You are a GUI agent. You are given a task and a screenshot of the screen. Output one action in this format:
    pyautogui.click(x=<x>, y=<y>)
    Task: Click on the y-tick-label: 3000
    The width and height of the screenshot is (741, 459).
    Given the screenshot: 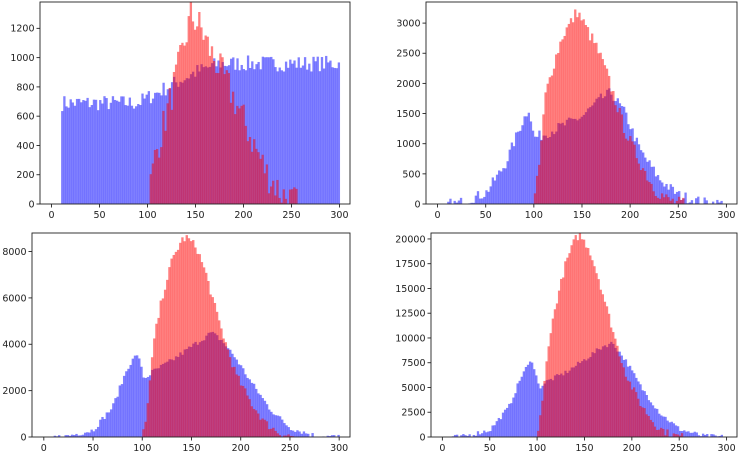 What is the action you would take?
    pyautogui.click(x=408, y=24)
    